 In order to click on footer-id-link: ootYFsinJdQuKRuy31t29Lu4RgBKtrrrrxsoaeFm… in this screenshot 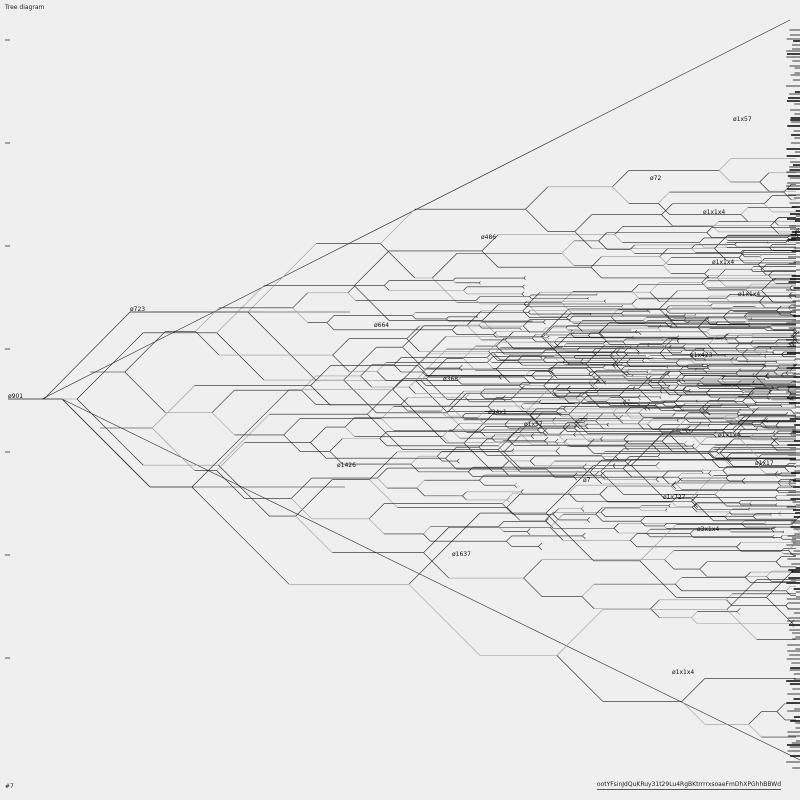, I will do `click(688, 785)`.